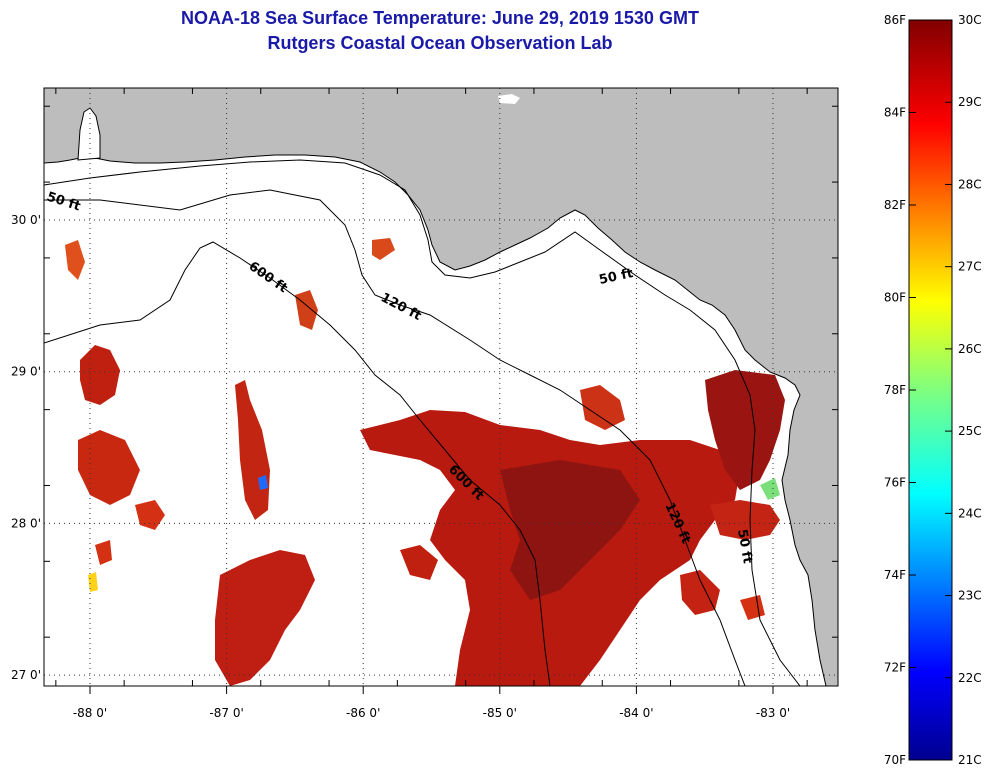  I want to click on sst-patch-cool2, so click(770, 489).